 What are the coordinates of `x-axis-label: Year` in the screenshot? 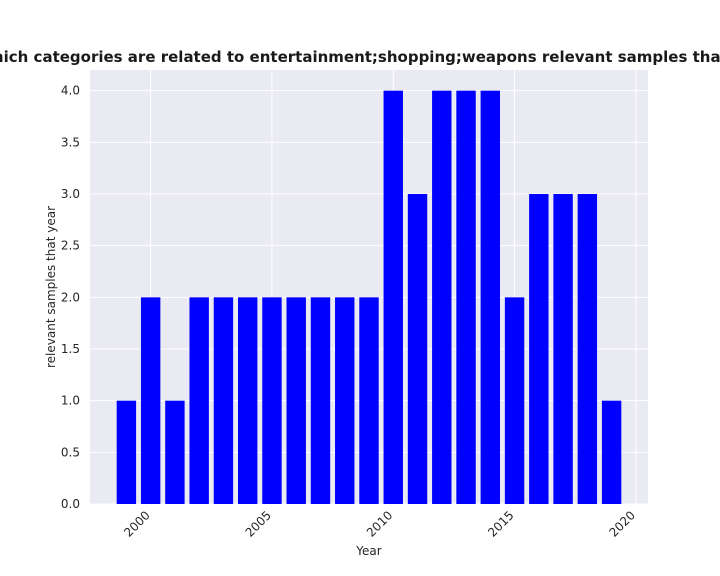 It's located at (368, 551).